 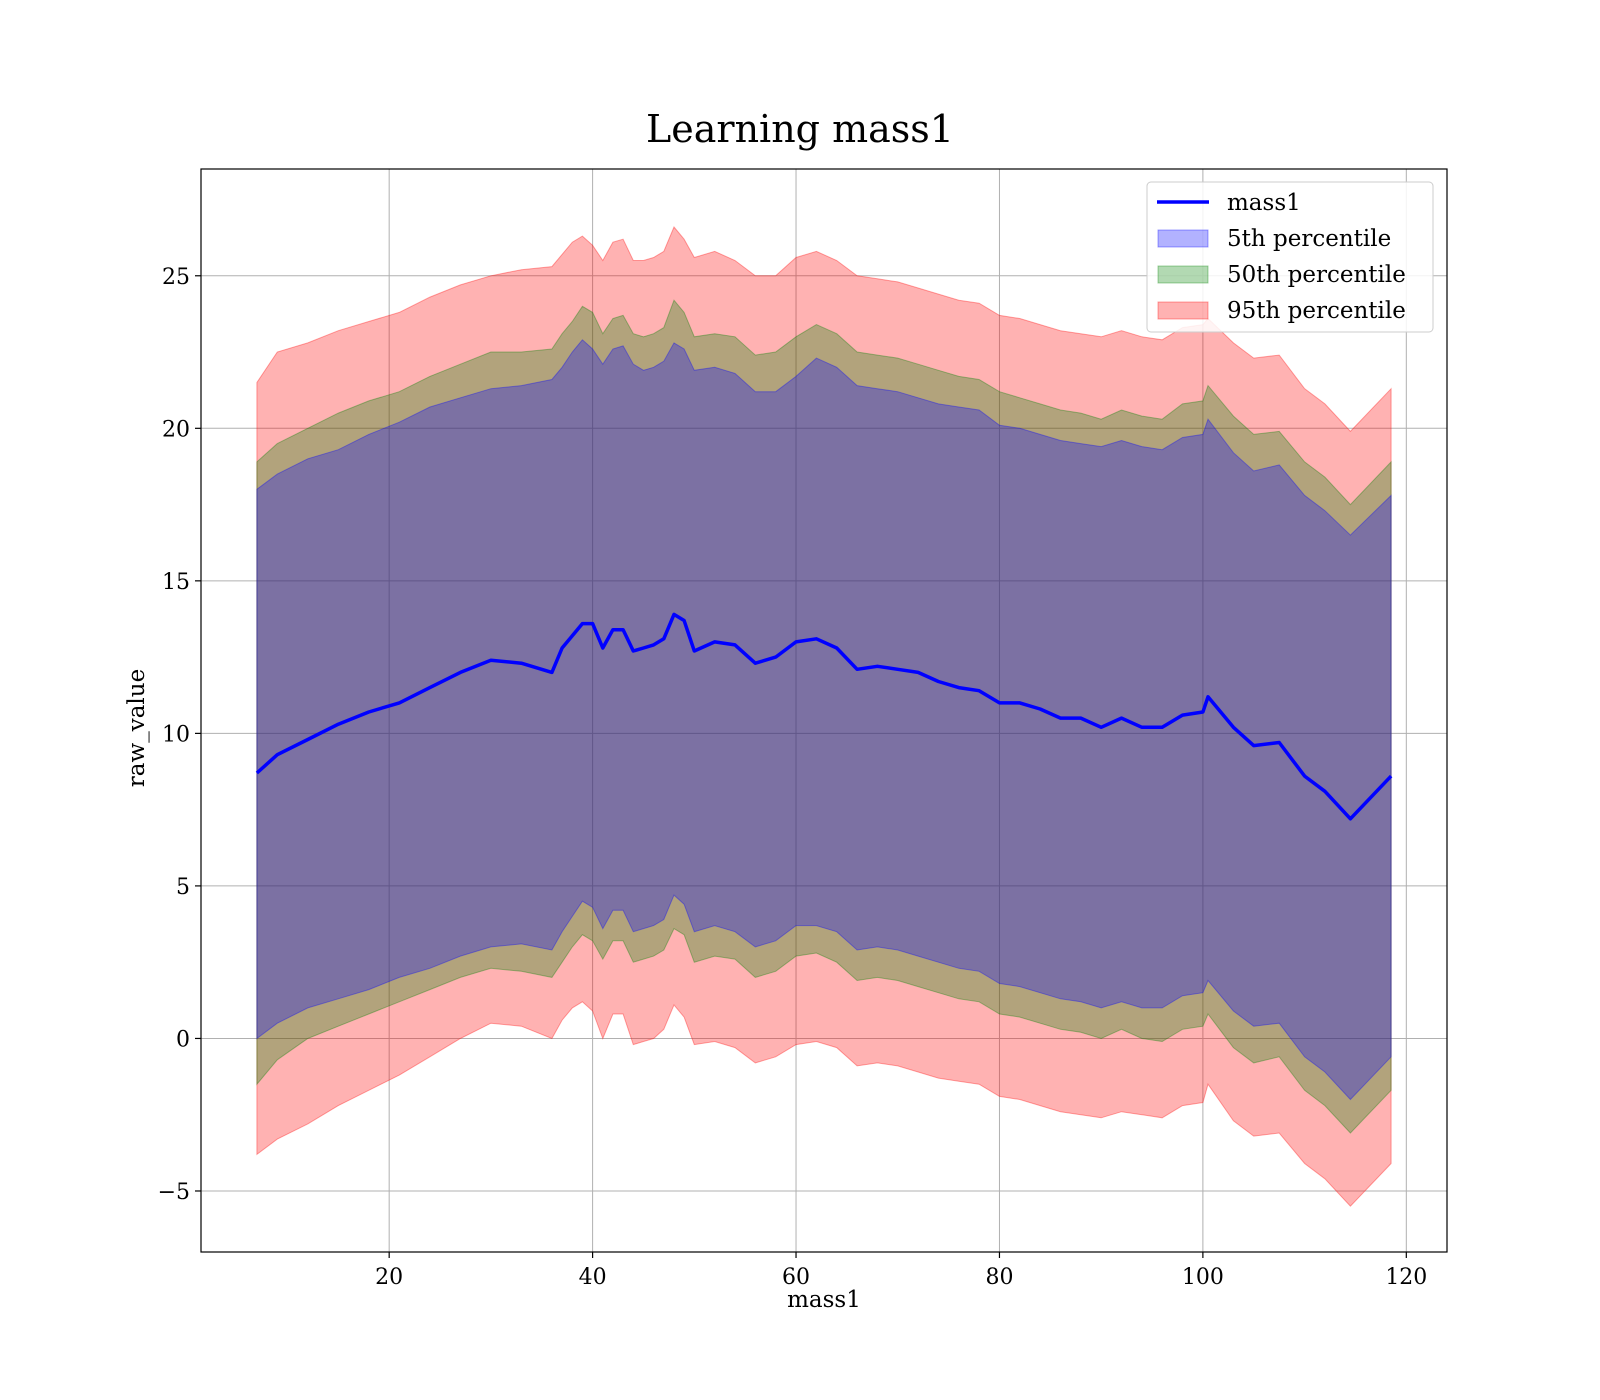 I want to click on chart-title: Learning mass1, so click(x=800, y=129).